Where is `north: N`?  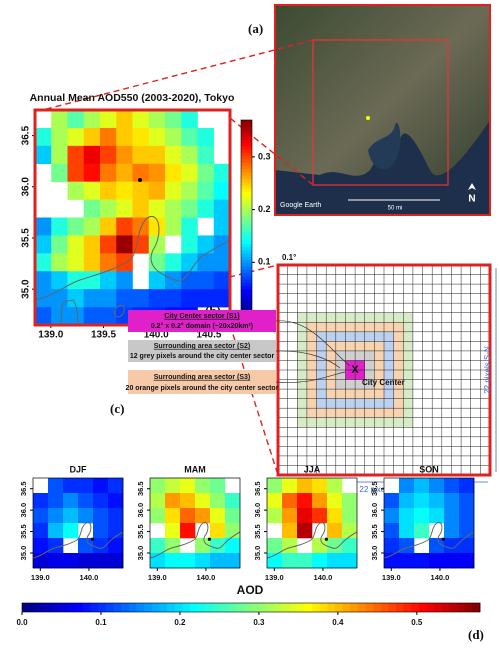
north: N is located at coordinates (471, 199).